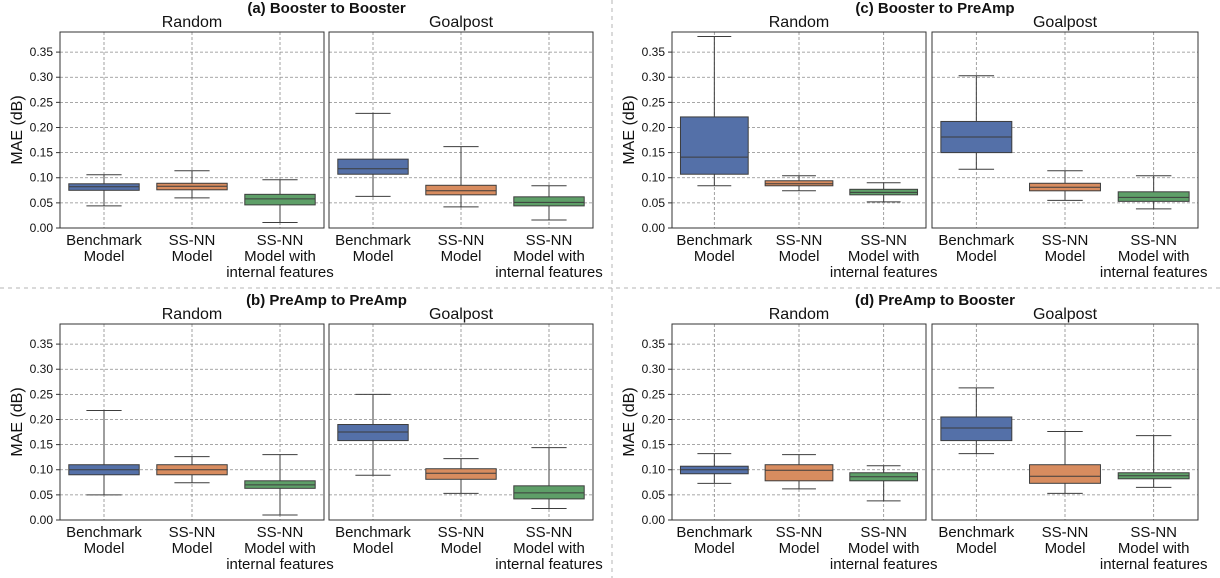  Describe the element at coordinates (935, 300) in the screenshot. I see `panel-title: (d) PreAmp to Booster` at that location.